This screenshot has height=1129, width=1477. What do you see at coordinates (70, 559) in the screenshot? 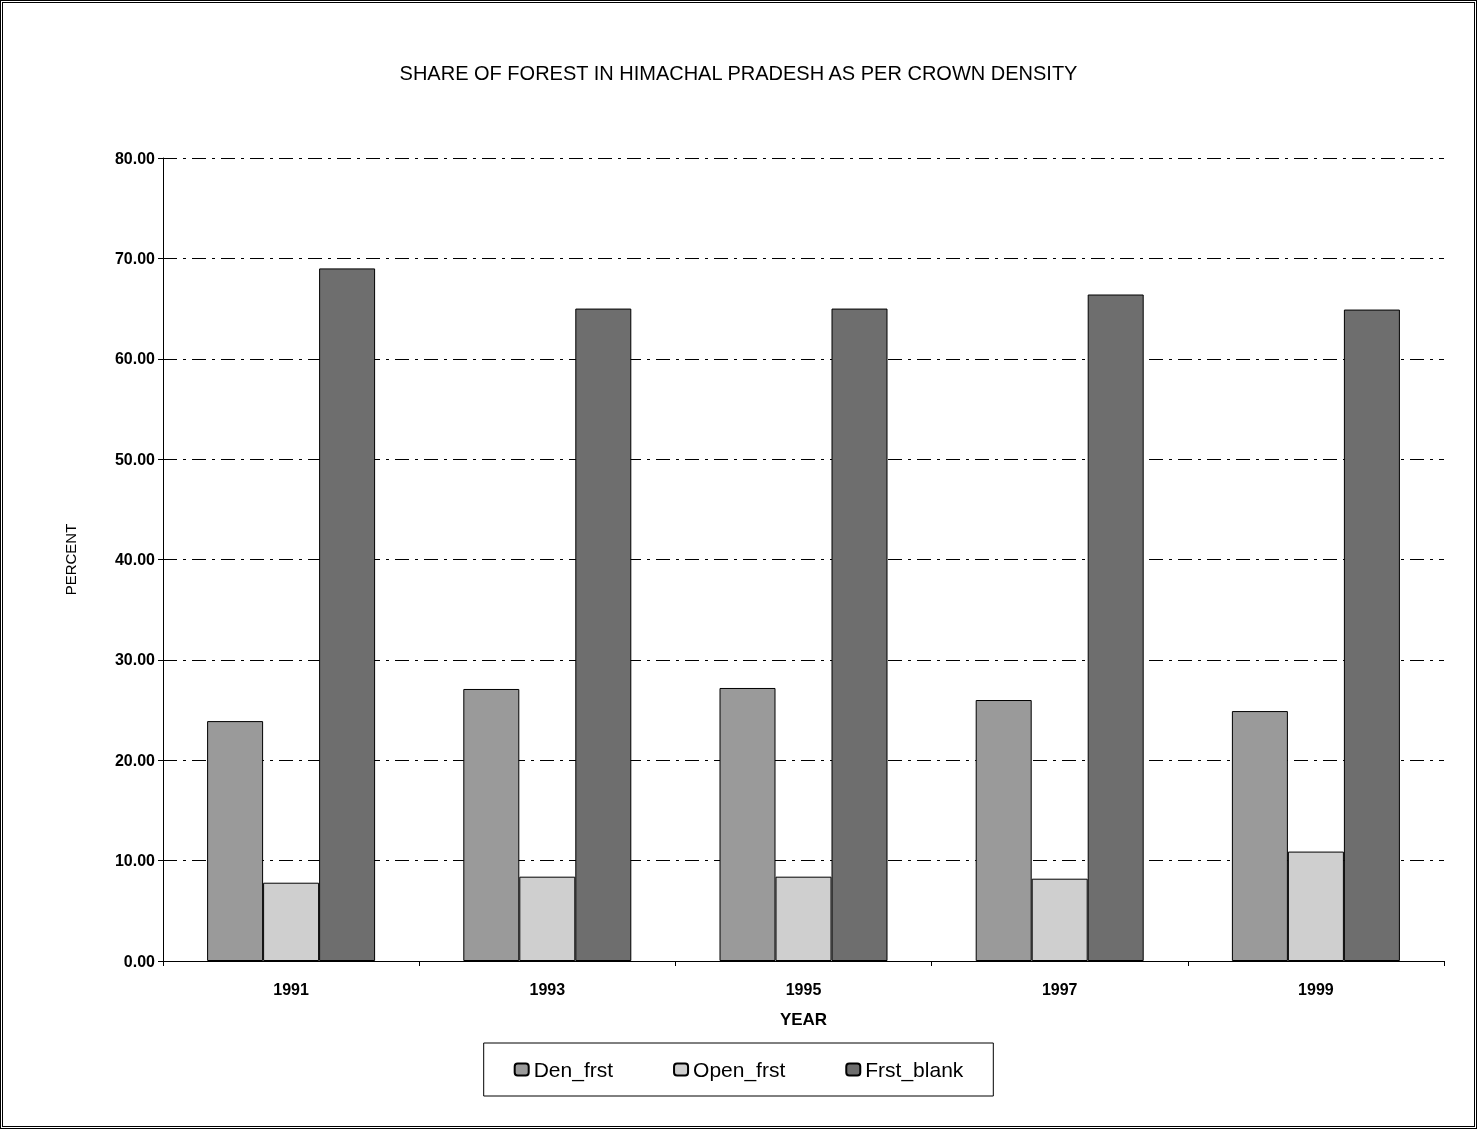
I see `y-axis-title: PERCENT` at bounding box center [70, 559].